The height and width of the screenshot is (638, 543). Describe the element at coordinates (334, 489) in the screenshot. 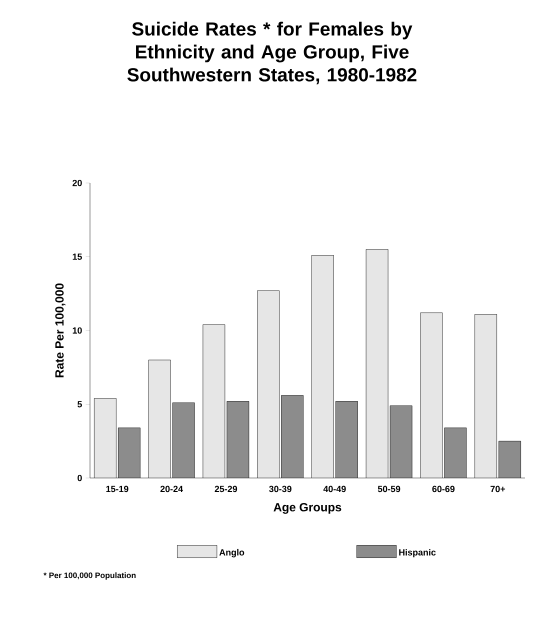

I see `x-tick-label: 40-49` at that location.